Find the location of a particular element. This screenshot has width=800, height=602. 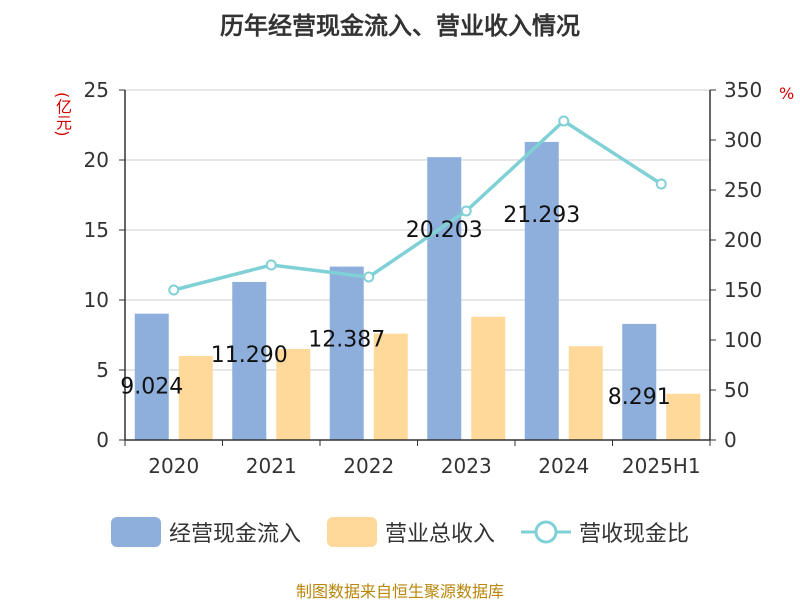

data-source-note: 制图数据来自恒生聚源数据库 is located at coordinates (399, 591).